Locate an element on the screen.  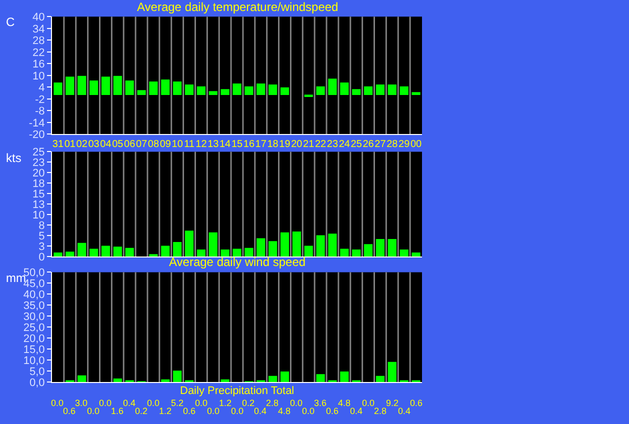
x-tick-label: 03 is located at coordinates (94, 144).